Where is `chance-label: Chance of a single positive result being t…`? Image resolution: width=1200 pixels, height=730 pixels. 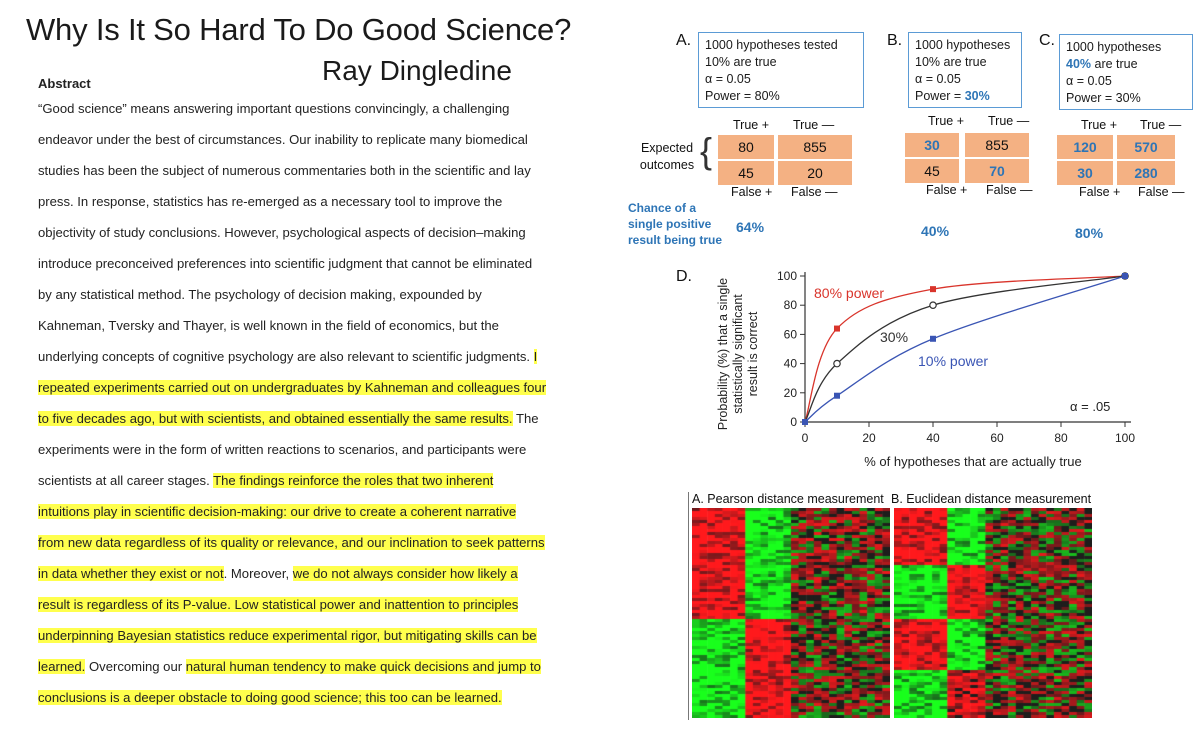
chance-label: Chance of a single positive result being t… is located at coordinates (675, 224).